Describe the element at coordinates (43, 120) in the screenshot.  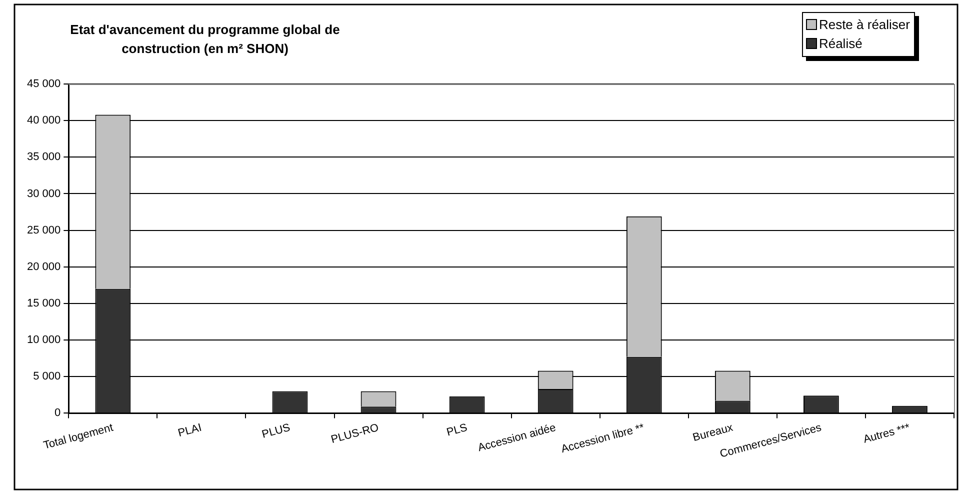
I see `y-tick-label: 40 000` at that location.